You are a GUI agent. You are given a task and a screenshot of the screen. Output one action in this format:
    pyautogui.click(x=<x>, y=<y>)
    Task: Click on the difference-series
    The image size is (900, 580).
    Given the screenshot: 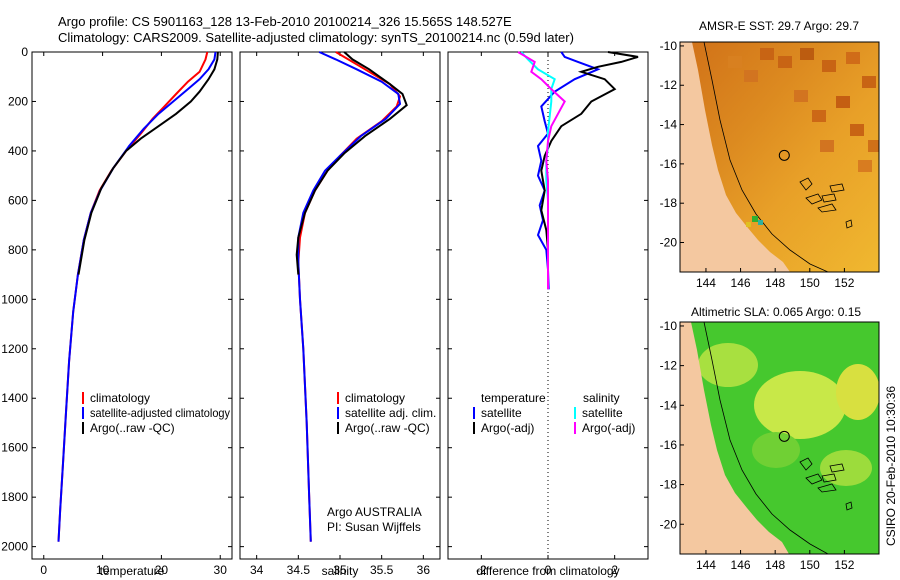 What is the action you would take?
    pyautogui.click(x=578, y=170)
    